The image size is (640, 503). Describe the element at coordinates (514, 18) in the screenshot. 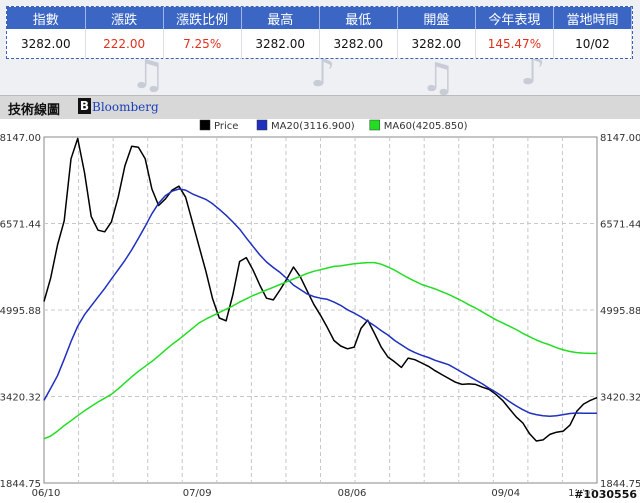

I see `header-ytd: 今年表現` at that location.